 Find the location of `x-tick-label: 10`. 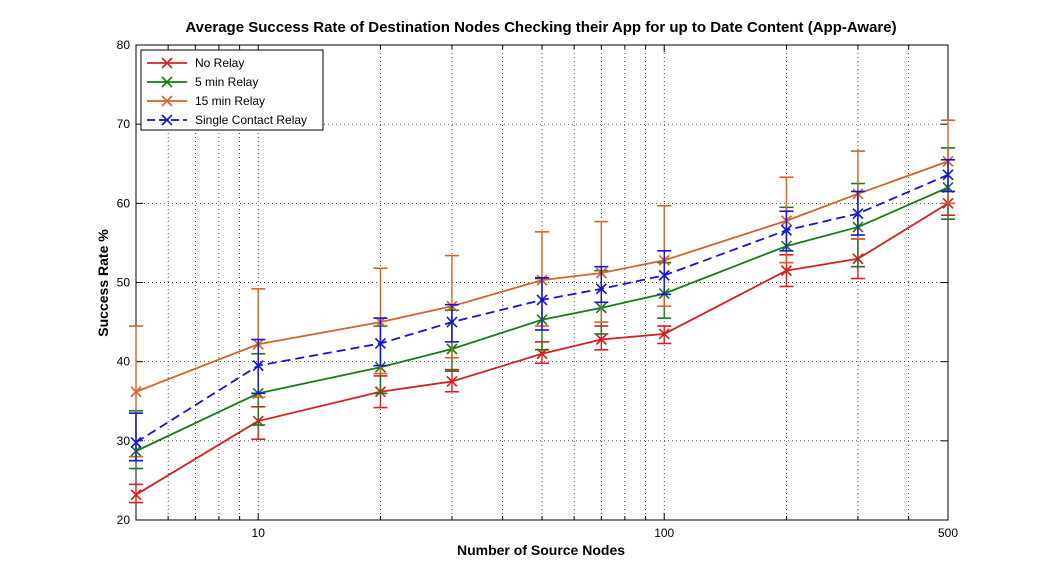

x-tick-label: 10 is located at coordinates (259, 533).